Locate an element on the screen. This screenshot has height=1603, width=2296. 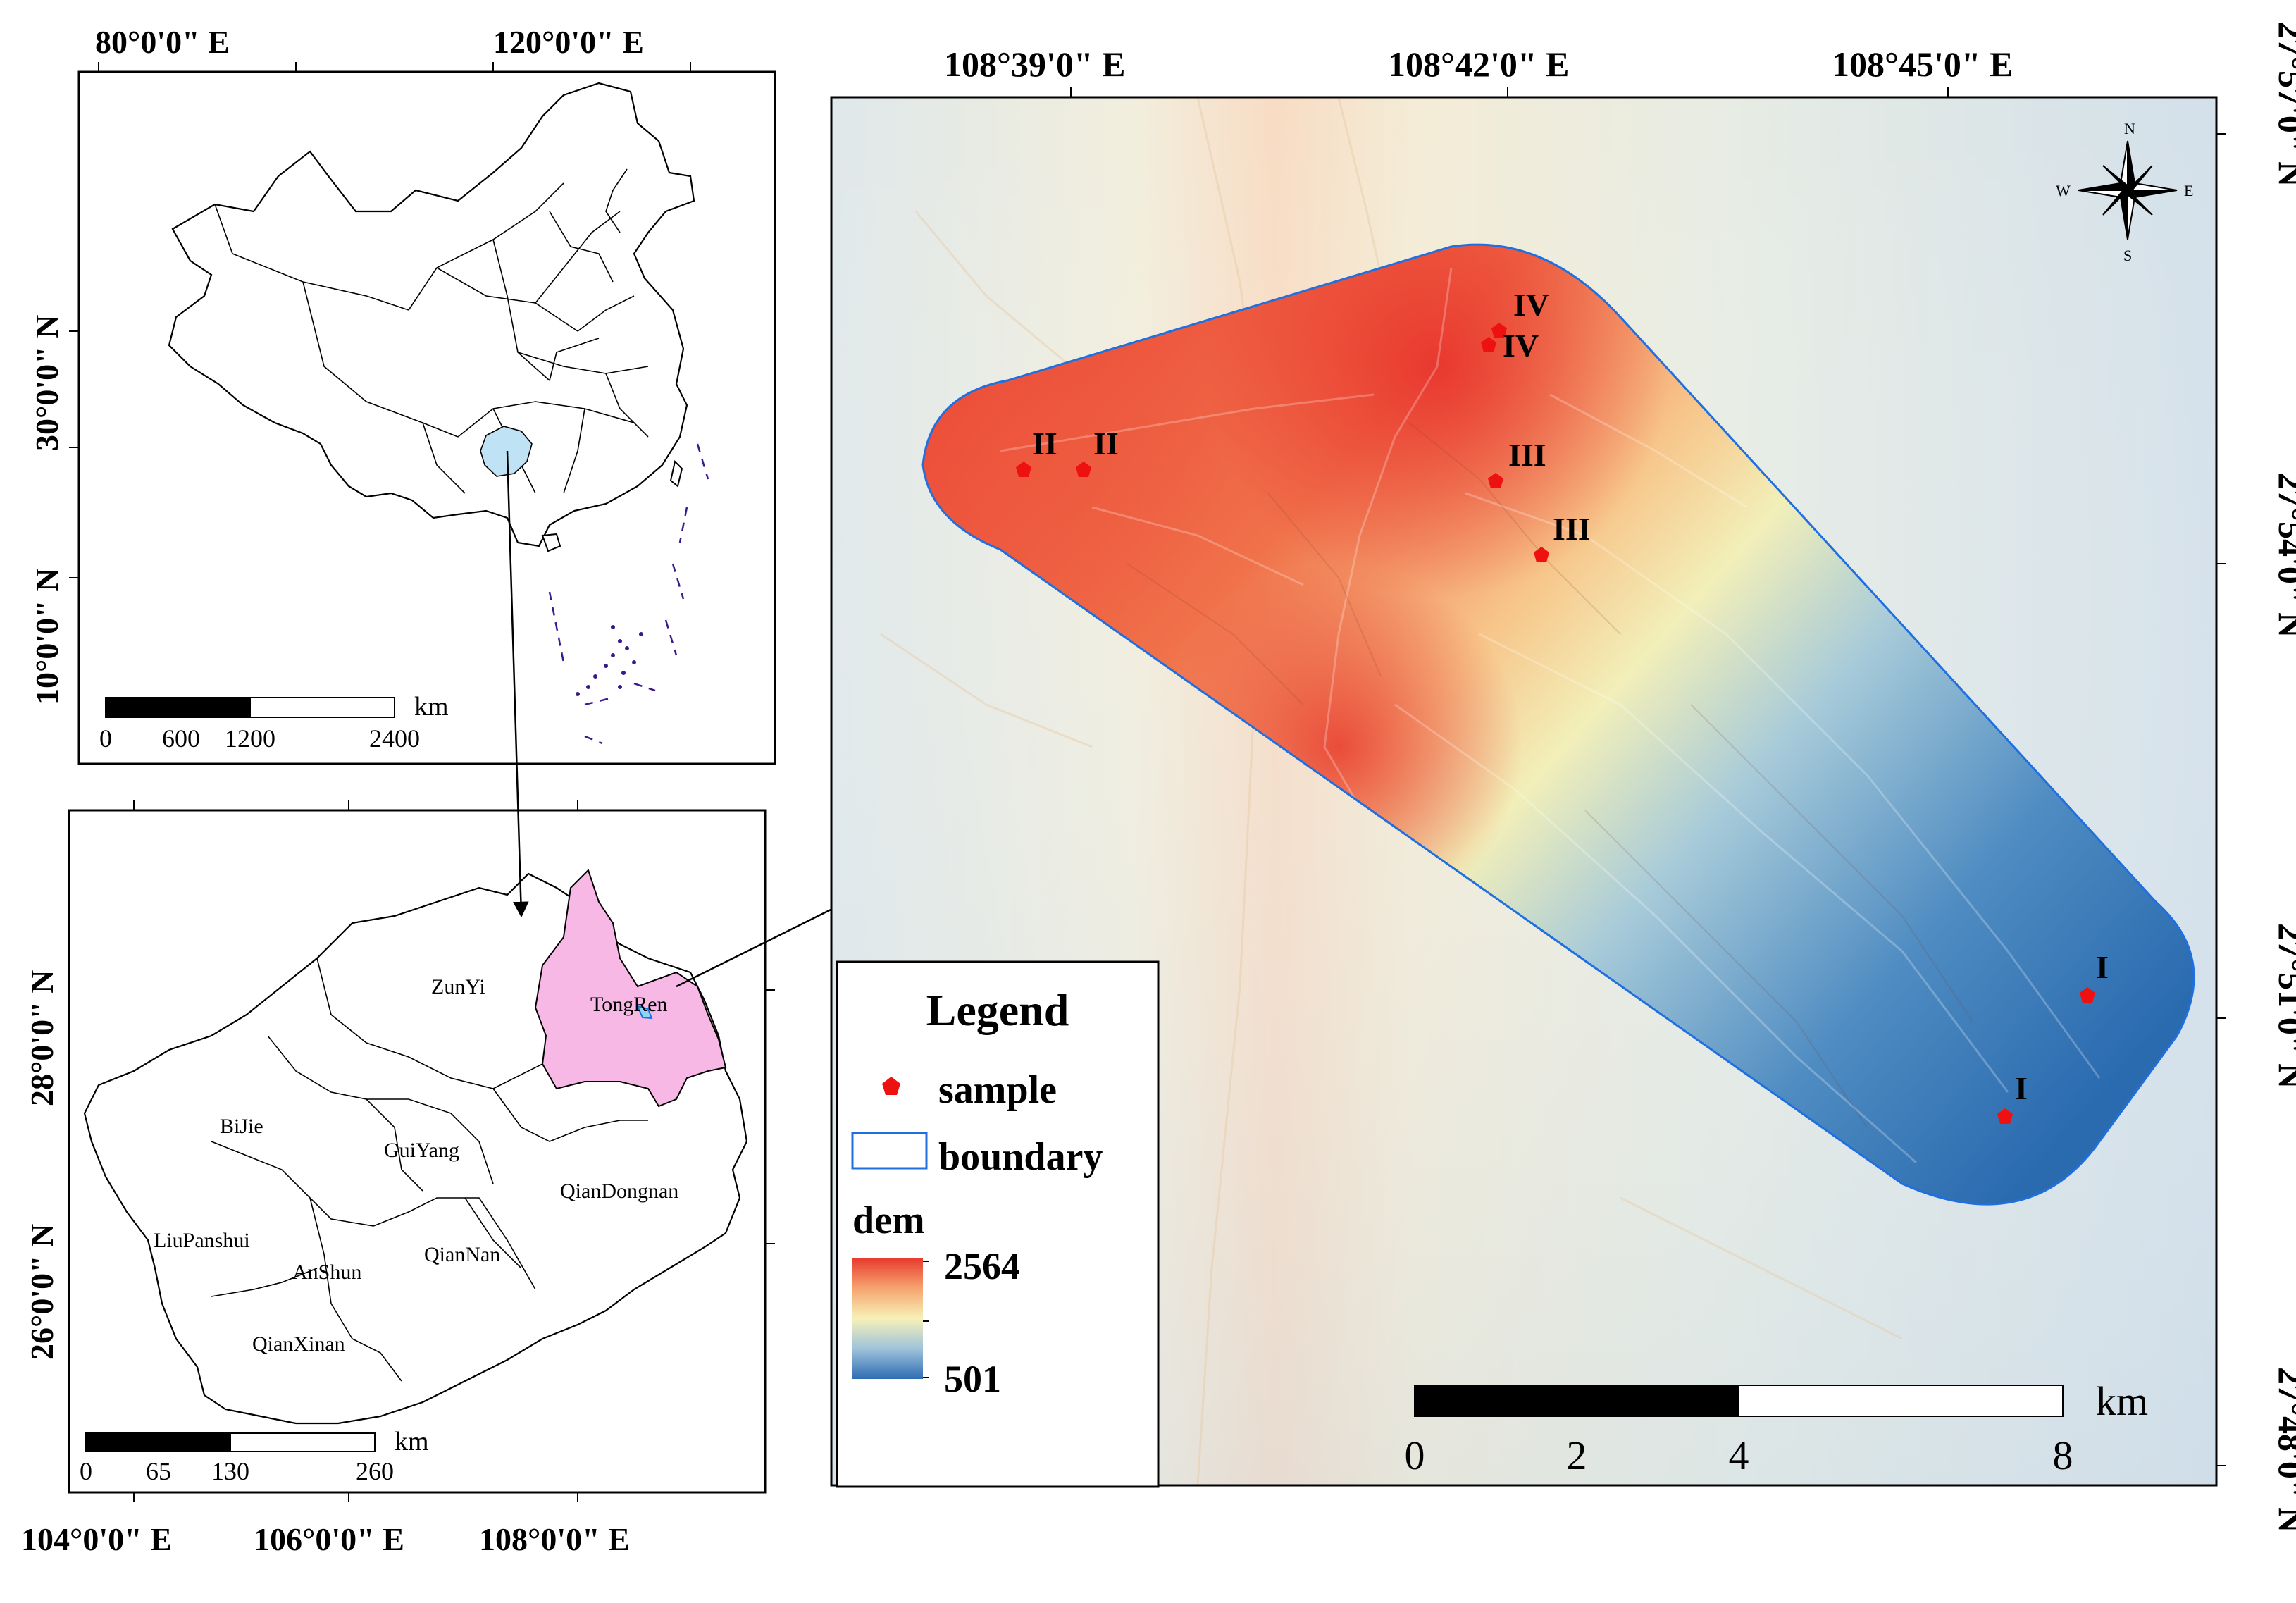
legend-dem-max: 2564 is located at coordinates (982, 1266).